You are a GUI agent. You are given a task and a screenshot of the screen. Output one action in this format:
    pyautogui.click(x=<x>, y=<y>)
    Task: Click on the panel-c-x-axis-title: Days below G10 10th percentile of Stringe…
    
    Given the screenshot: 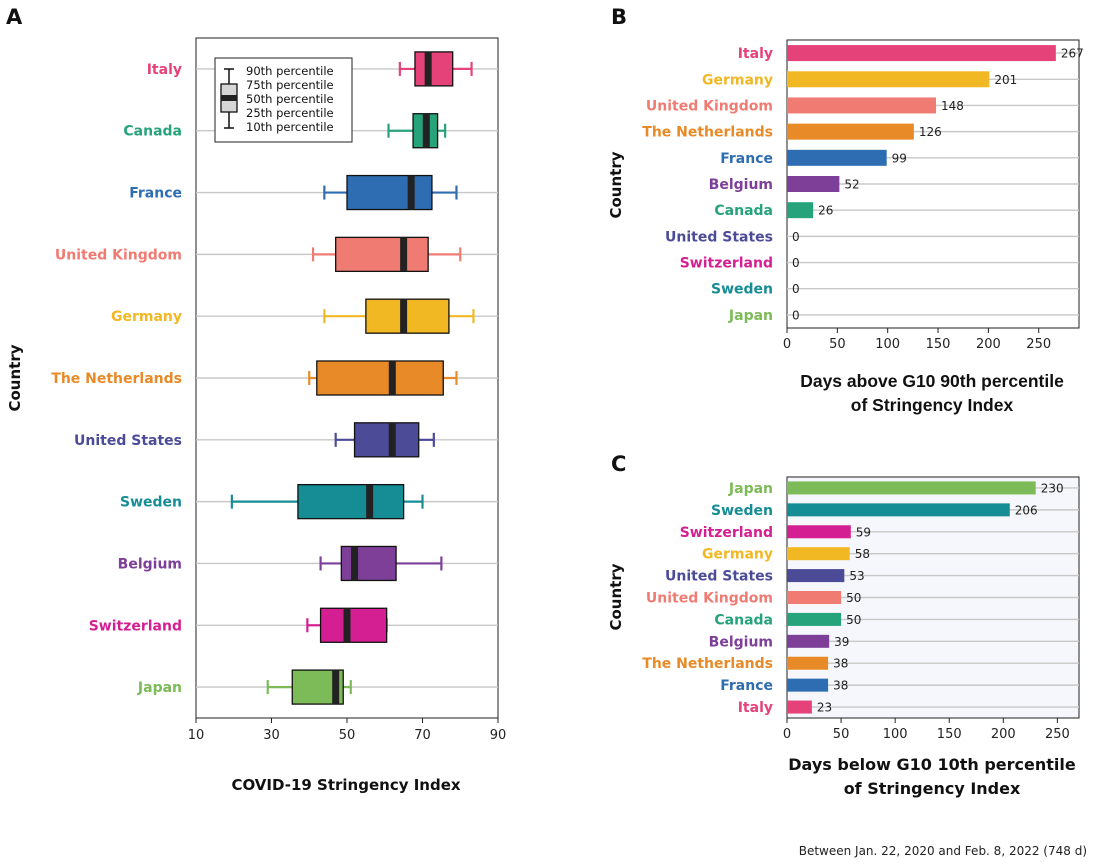 What is the action you would take?
    pyautogui.click(x=932, y=776)
    